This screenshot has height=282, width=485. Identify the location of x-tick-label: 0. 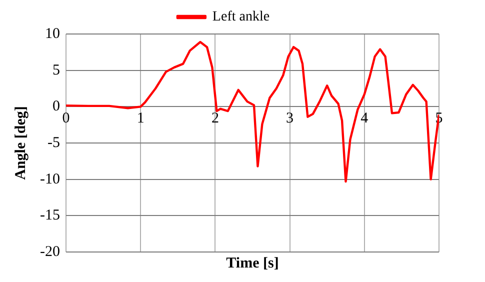
(66, 118).